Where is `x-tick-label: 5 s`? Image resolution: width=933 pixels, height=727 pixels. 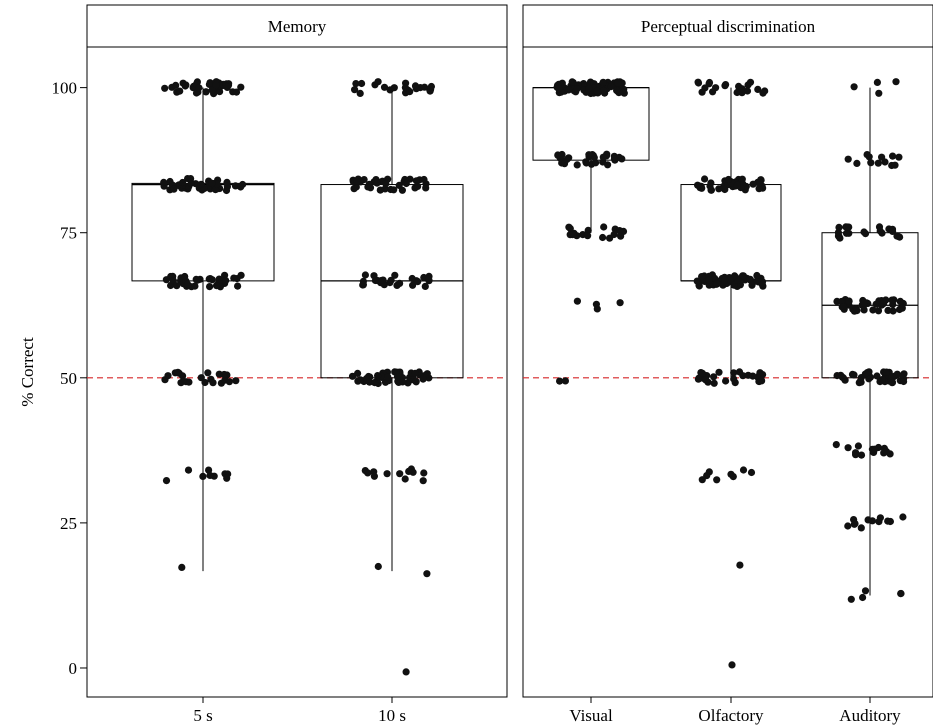 x-tick-label: 5 s is located at coordinates (202, 715).